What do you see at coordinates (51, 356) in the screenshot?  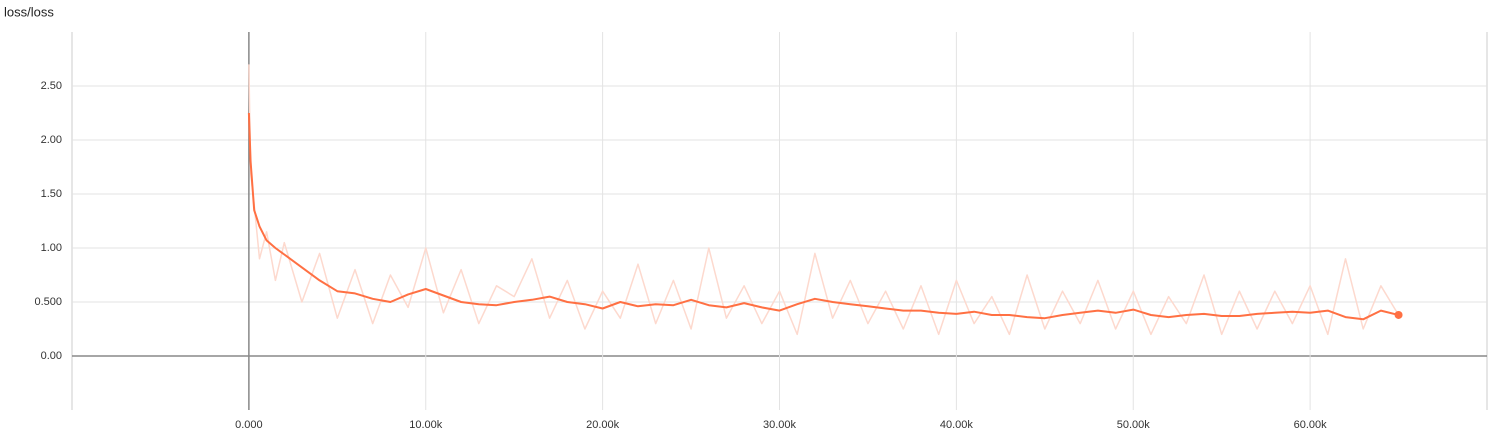 I see `y-tick-label: 0.00` at bounding box center [51, 356].